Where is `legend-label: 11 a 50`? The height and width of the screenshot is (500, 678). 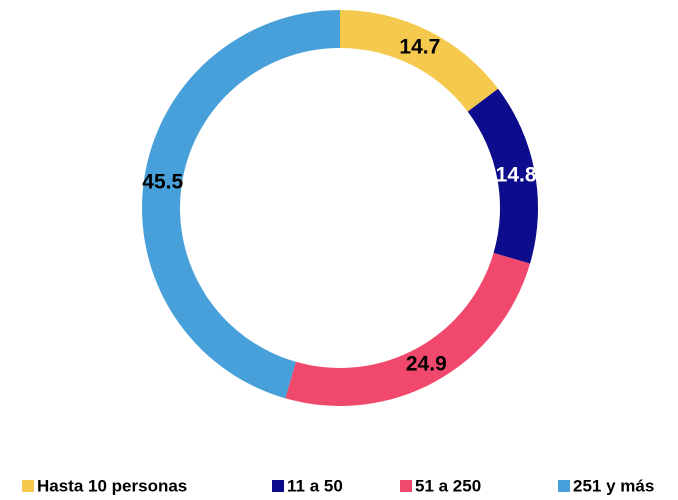
legend-label: 11 a 50 is located at coordinates (315, 485).